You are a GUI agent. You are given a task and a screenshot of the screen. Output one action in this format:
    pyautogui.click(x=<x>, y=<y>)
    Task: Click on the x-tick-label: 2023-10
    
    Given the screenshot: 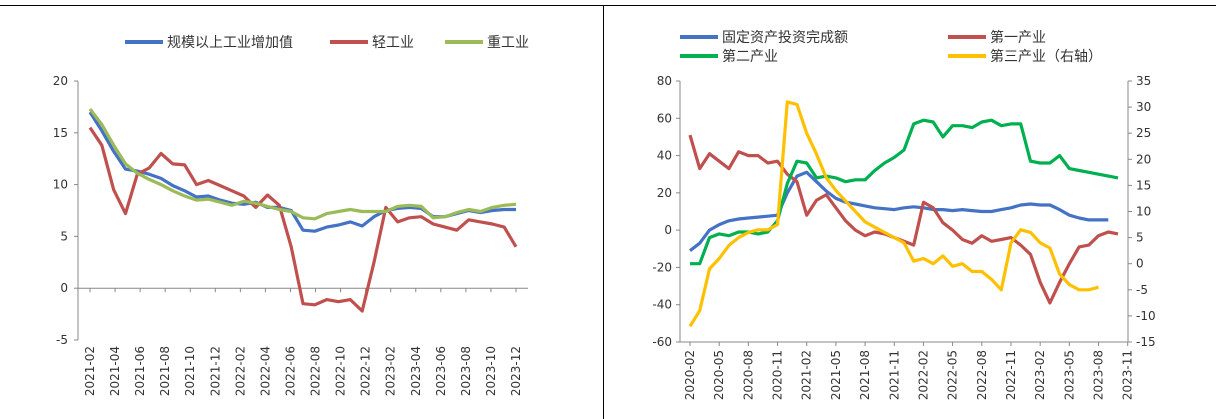 What is the action you would take?
    pyautogui.click(x=491, y=371)
    